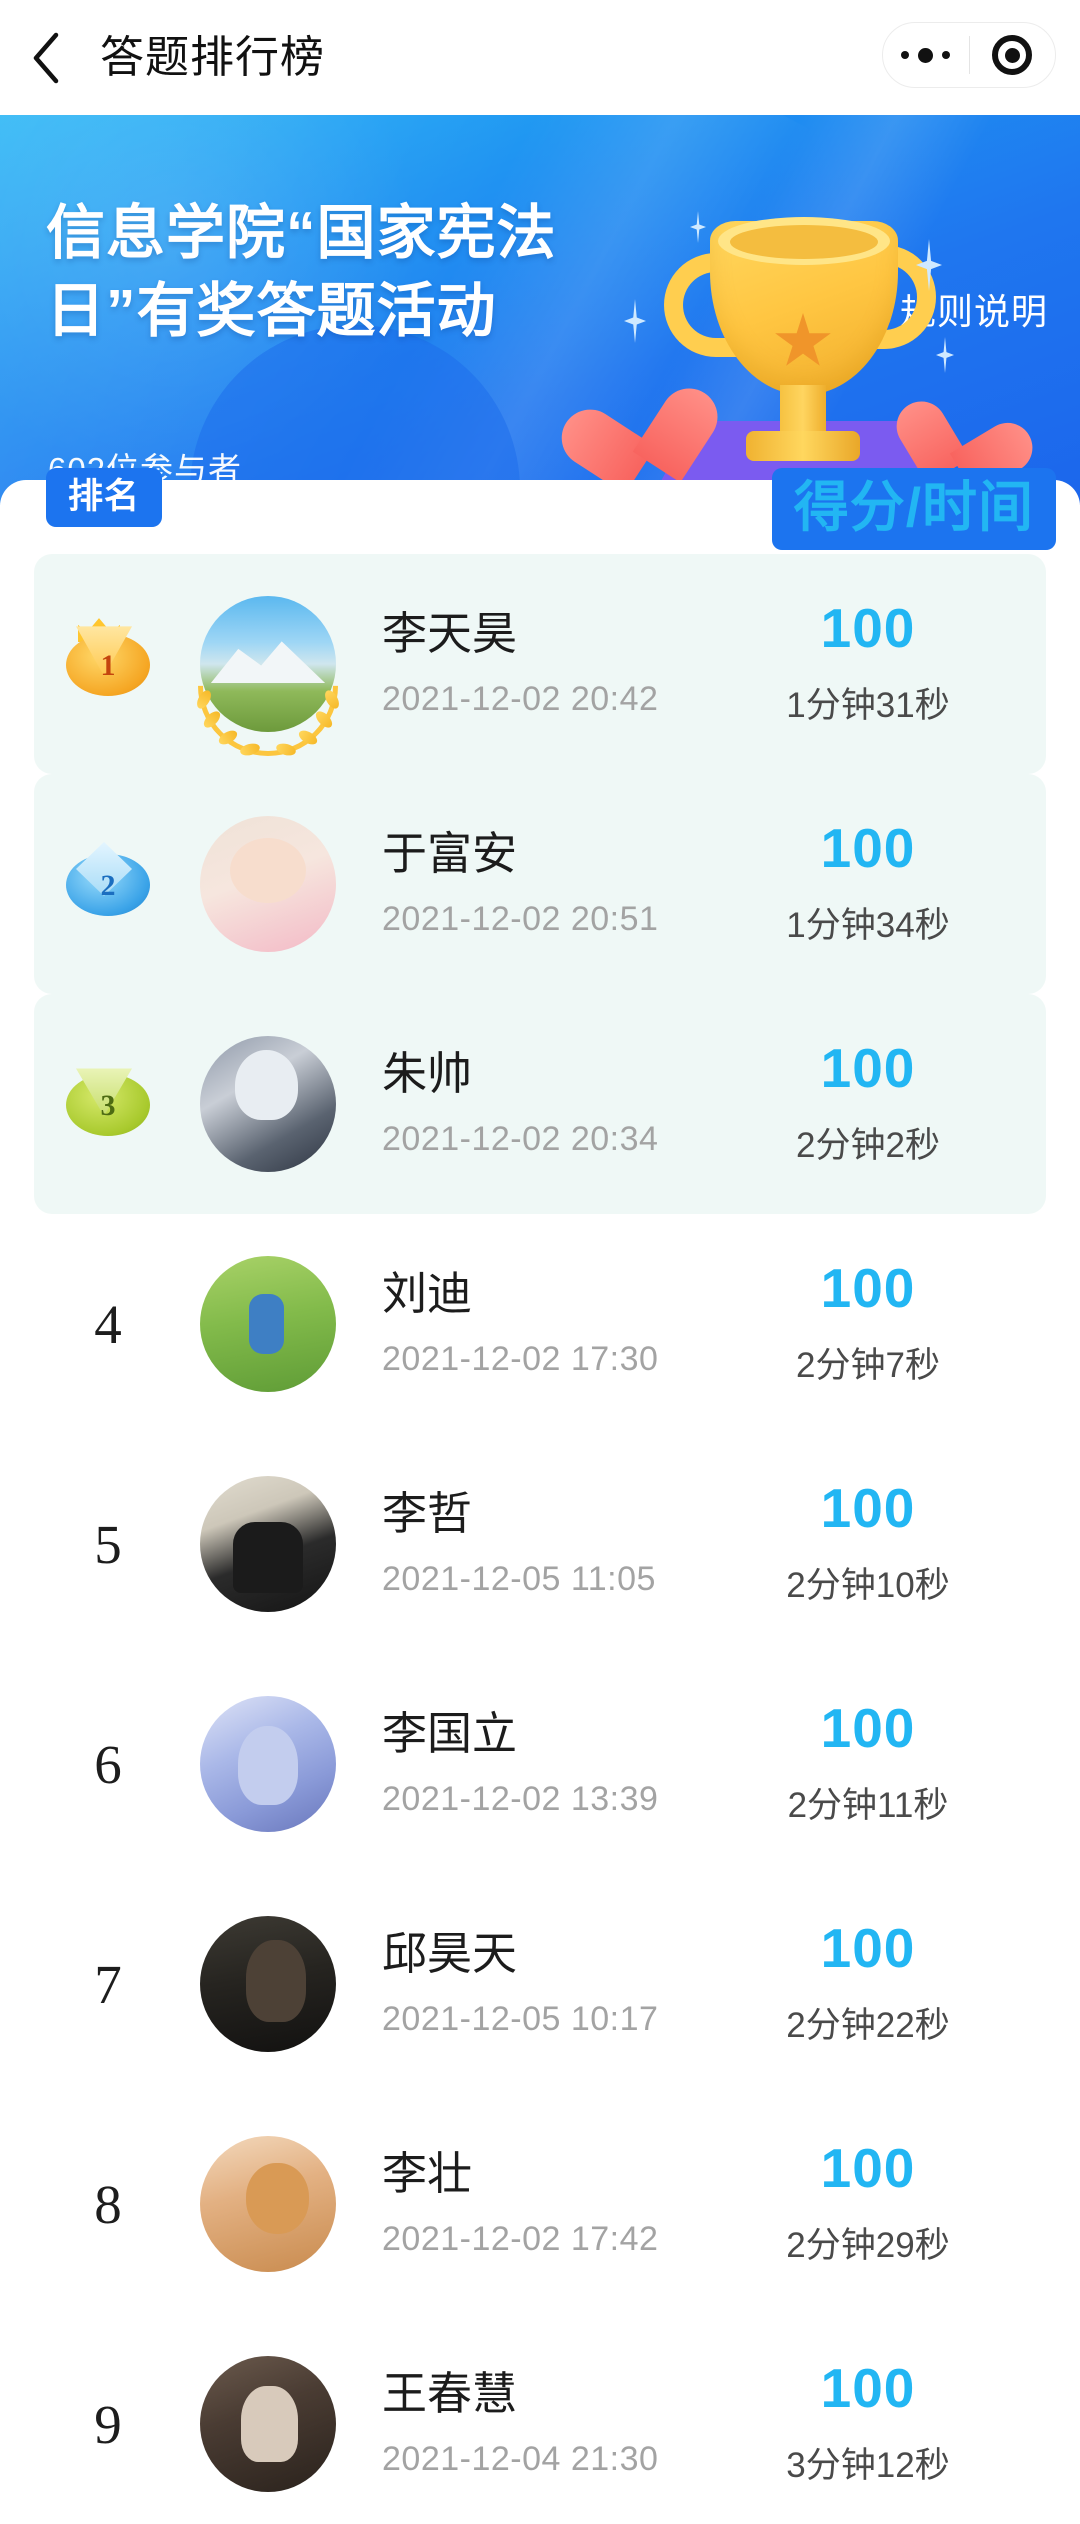 This screenshot has width=1080, height=2524. I want to click on rank-cell: 8, so click(108, 2204).